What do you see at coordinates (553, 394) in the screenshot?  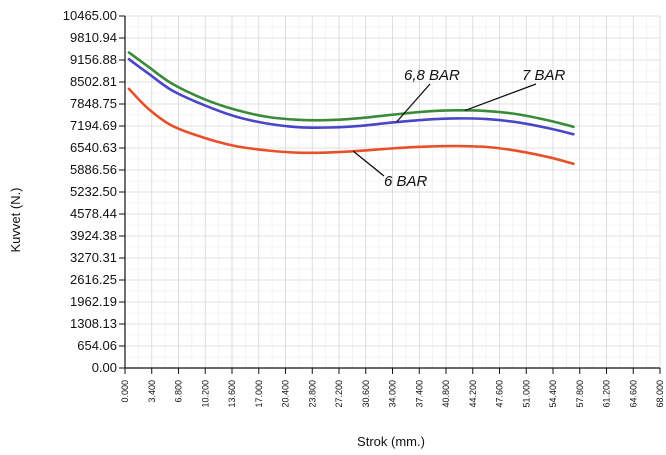 I see `x-tick-label: 54.400` at bounding box center [553, 394].